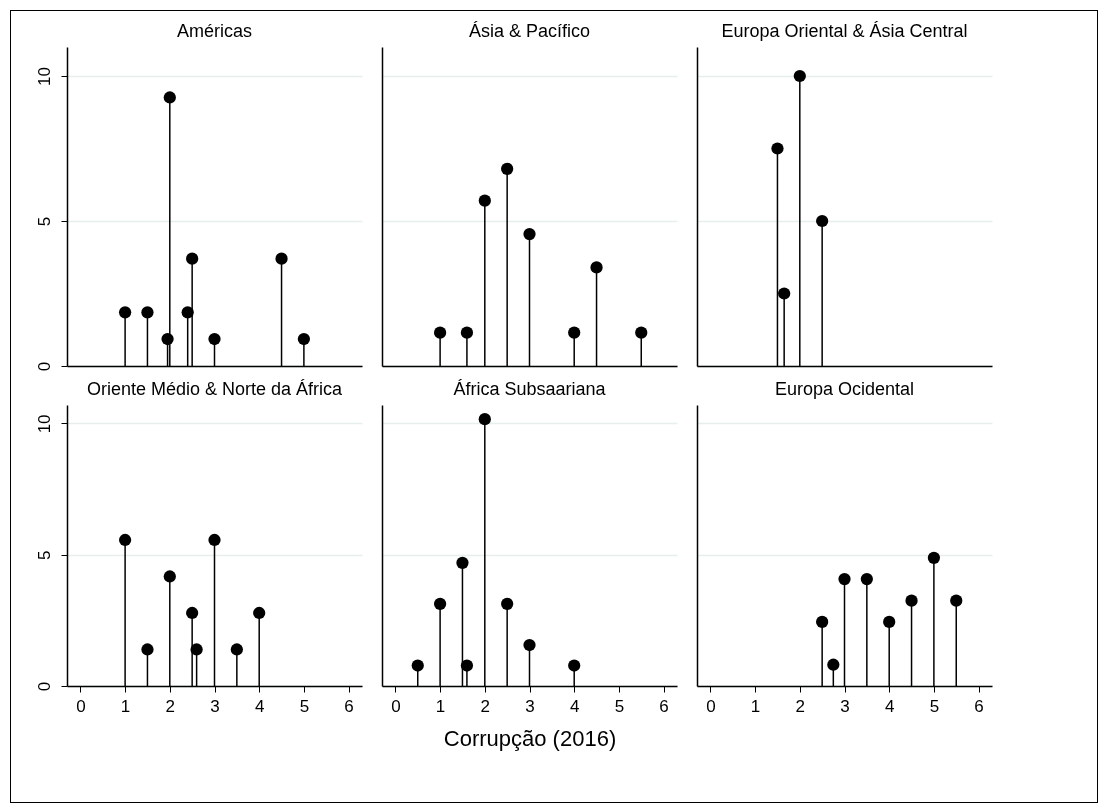  Describe the element at coordinates (214, 31) in the screenshot. I see `chart-title: Américas` at that location.